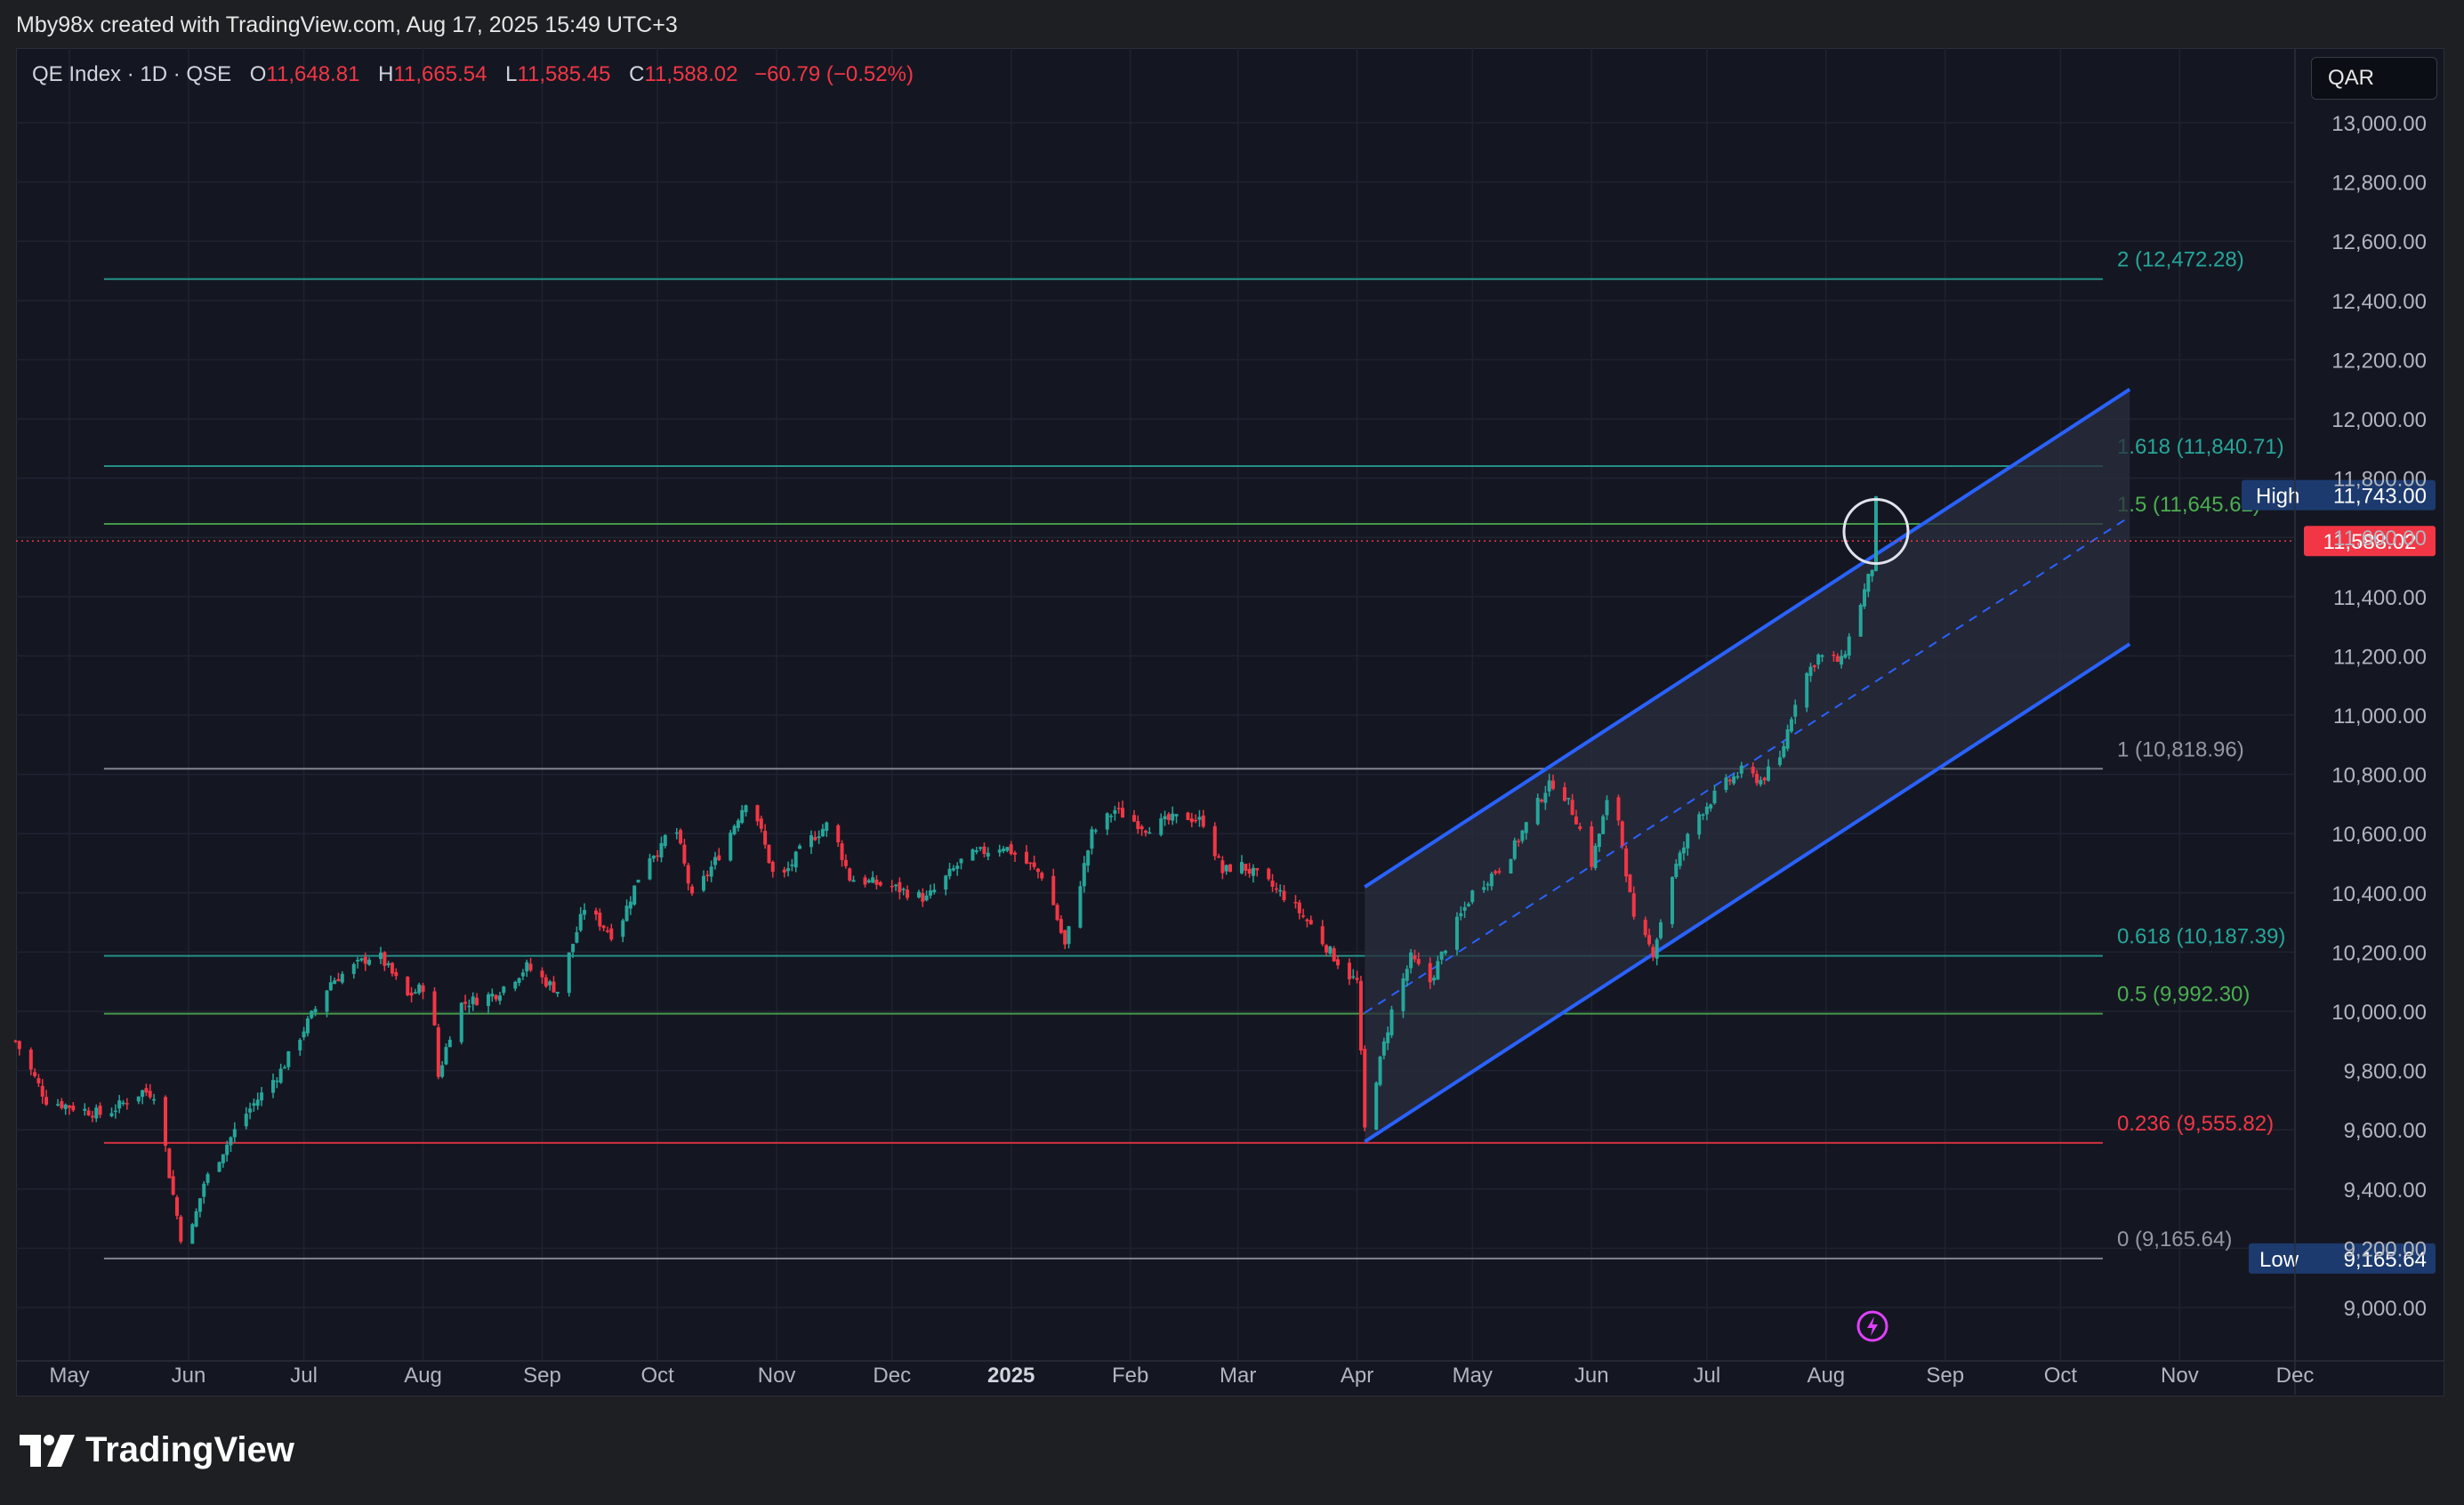 This screenshot has width=2464, height=1505. What do you see at coordinates (69, 1376) in the screenshot?
I see `time-axis-label: May` at bounding box center [69, 1376].